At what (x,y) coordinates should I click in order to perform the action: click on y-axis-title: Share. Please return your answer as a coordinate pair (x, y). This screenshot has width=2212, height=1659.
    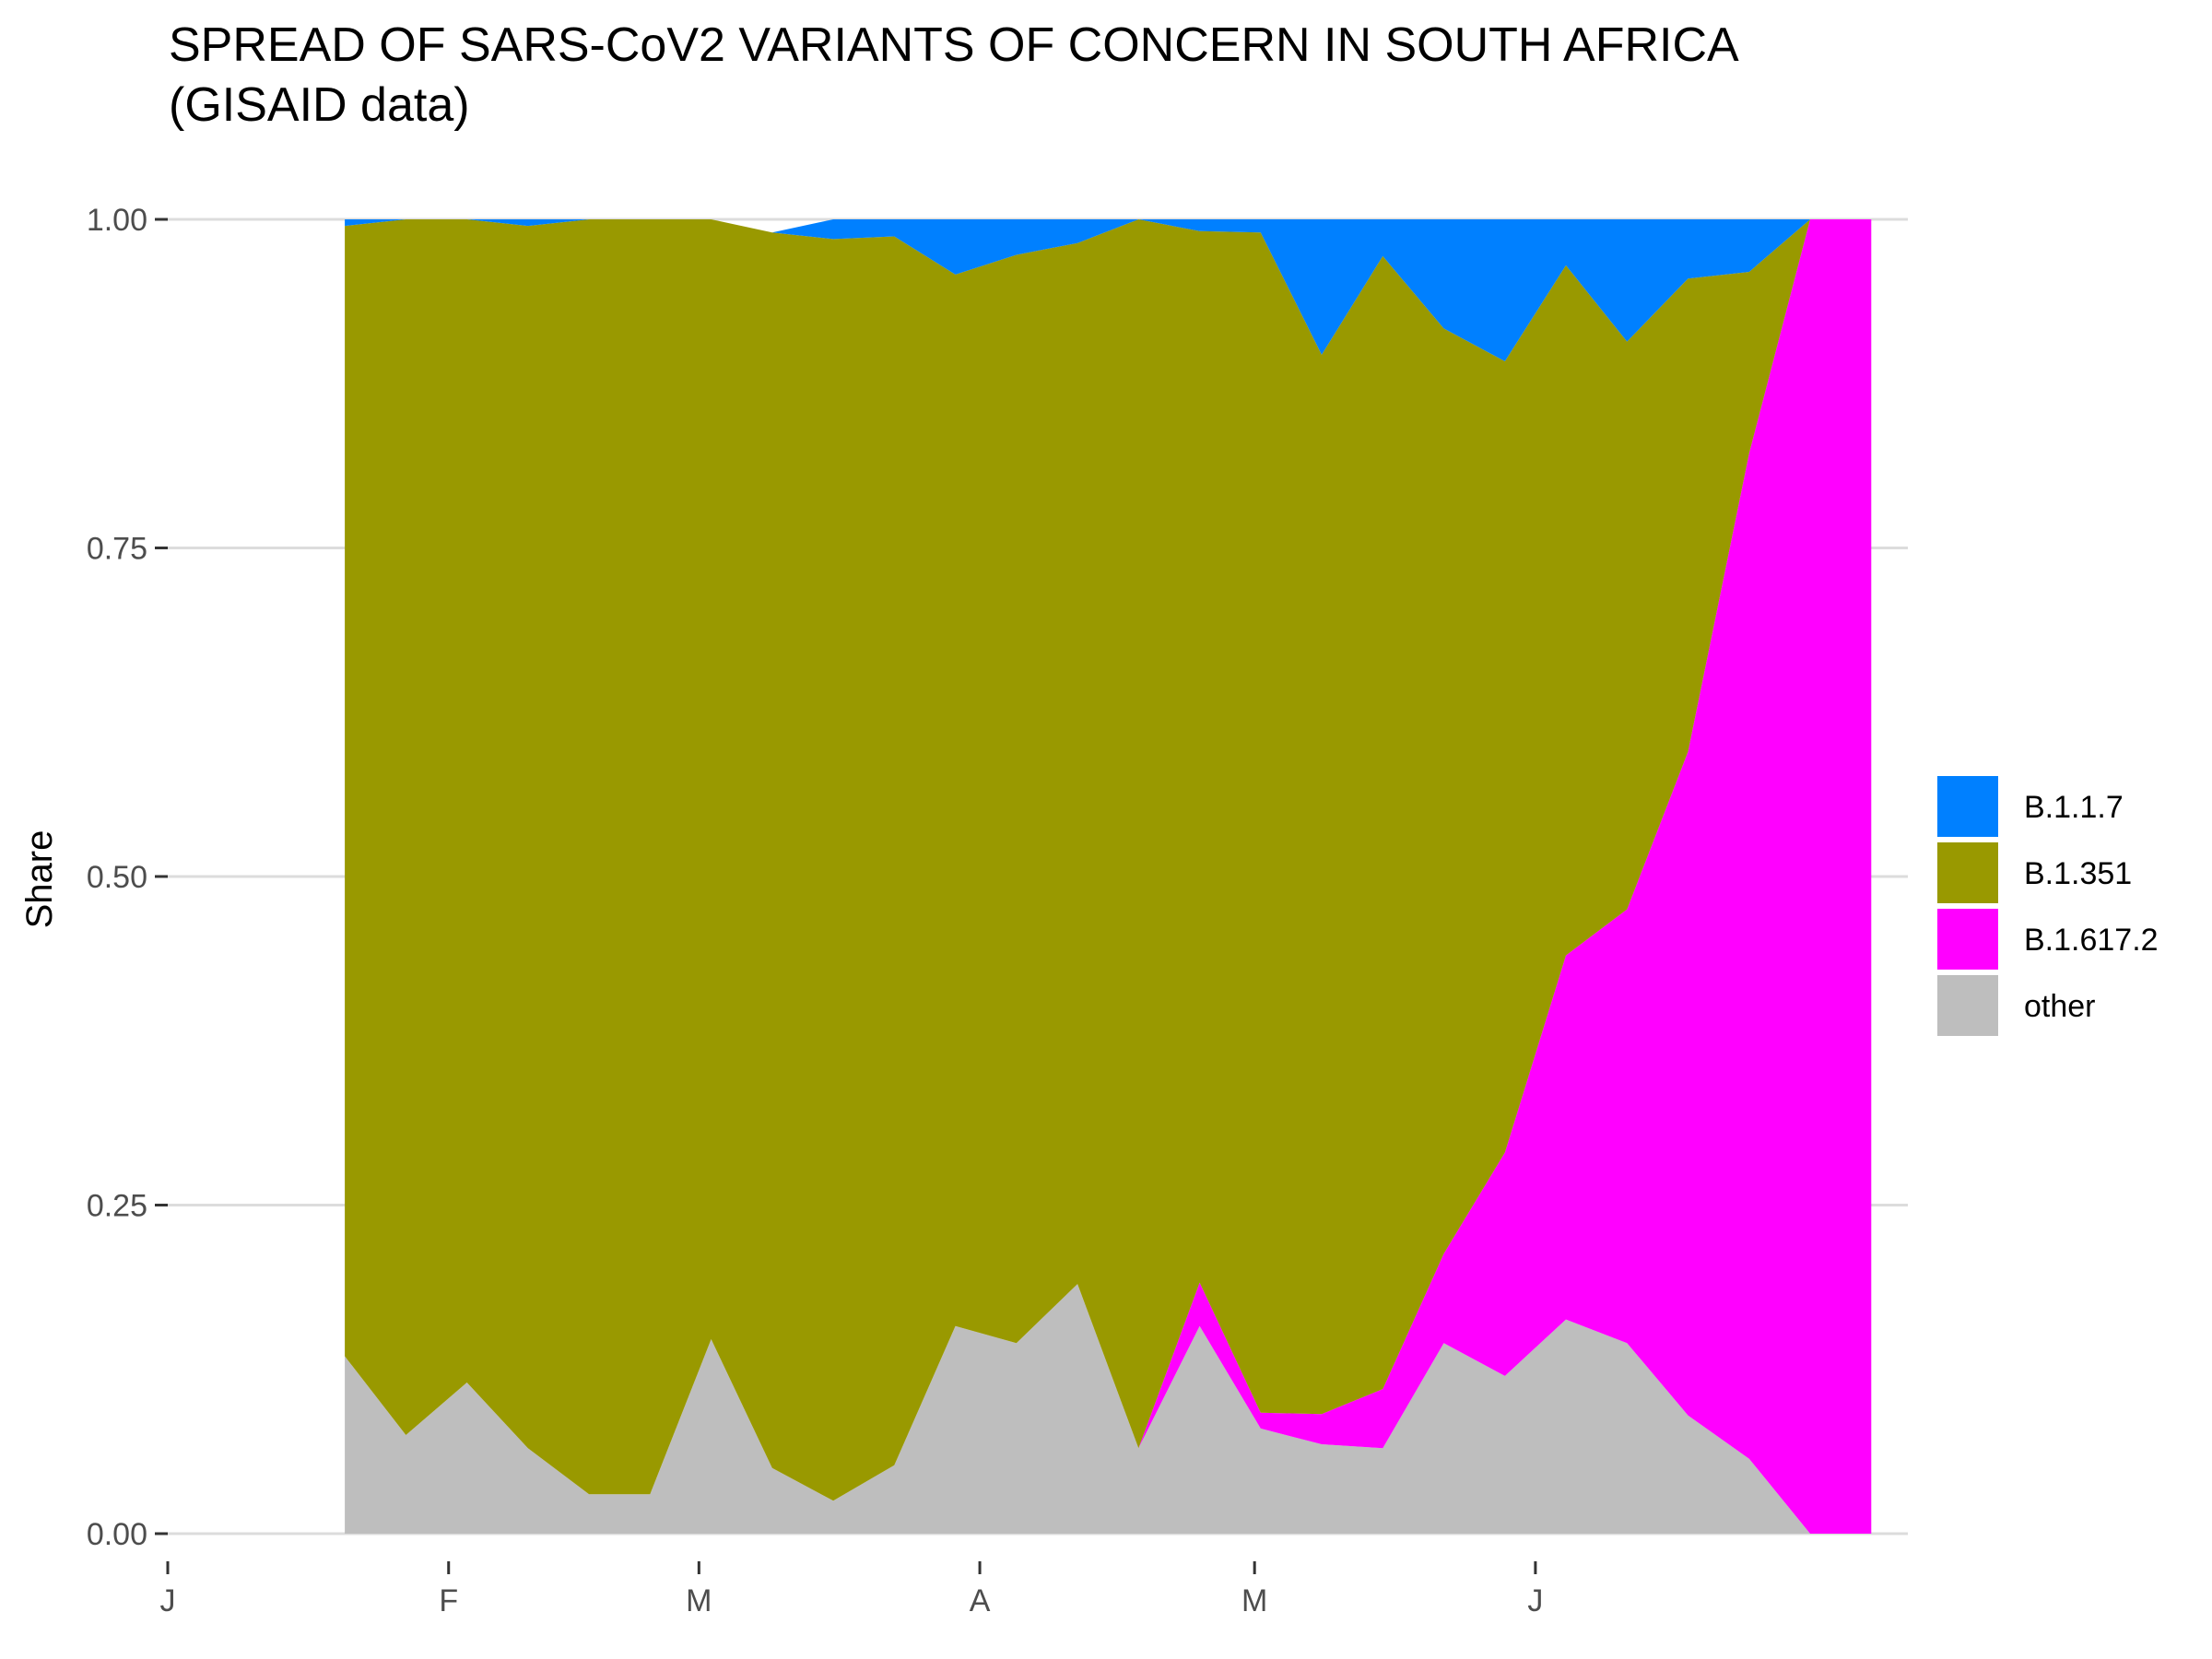
    Looking at the image, I should click on (39, 879).